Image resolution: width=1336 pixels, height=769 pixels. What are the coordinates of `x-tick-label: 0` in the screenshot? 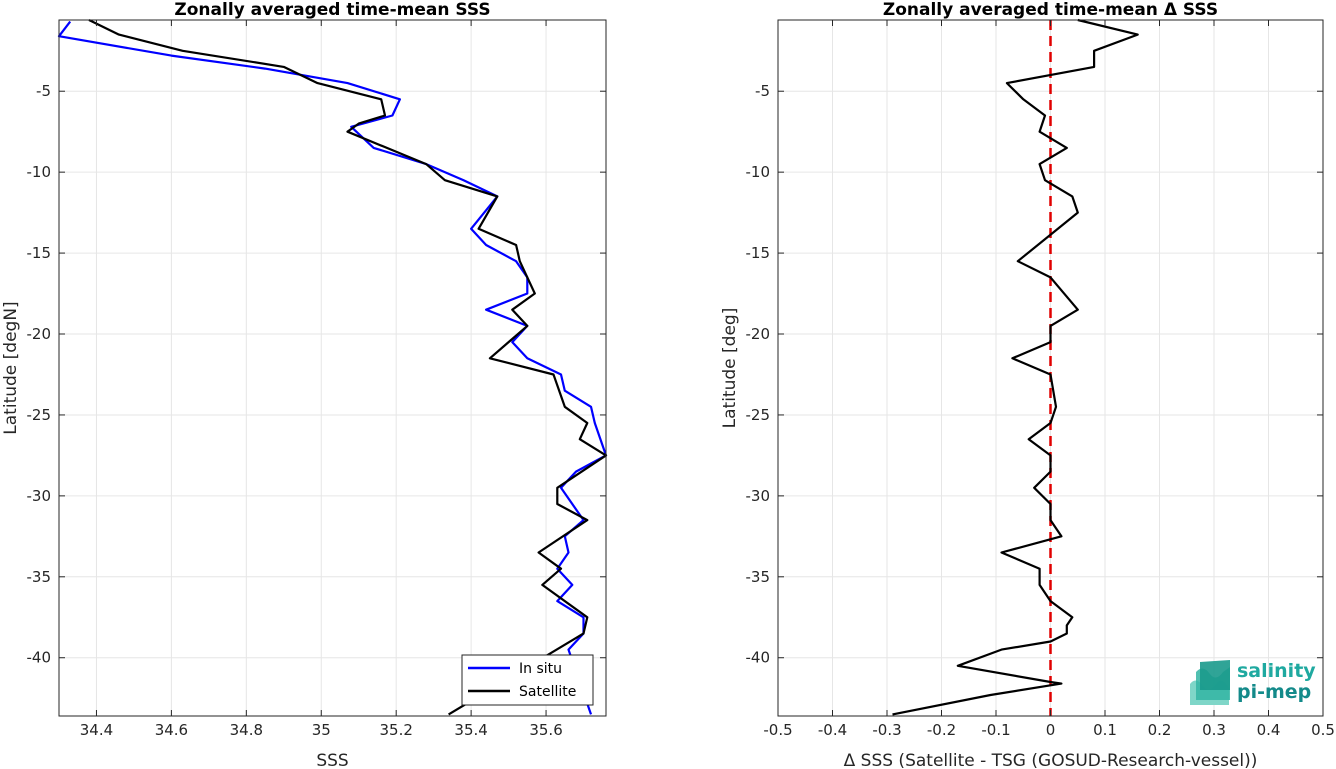 It's located at (1051, 730).